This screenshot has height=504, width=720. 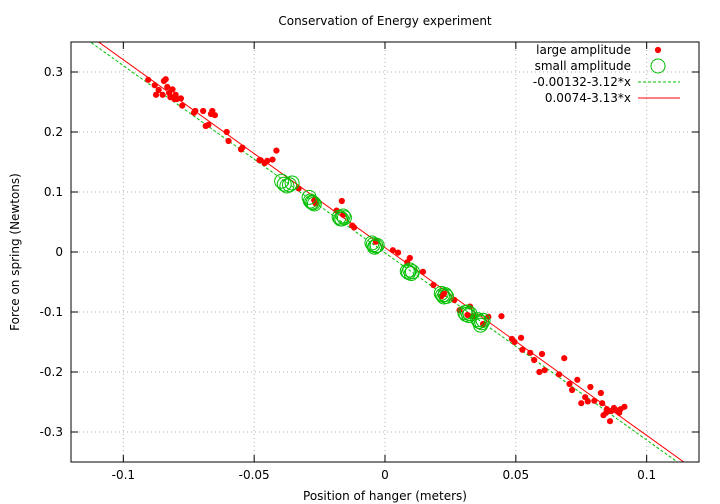 I want to click on legend-label: large amplitude, so click(x=583, y=50).